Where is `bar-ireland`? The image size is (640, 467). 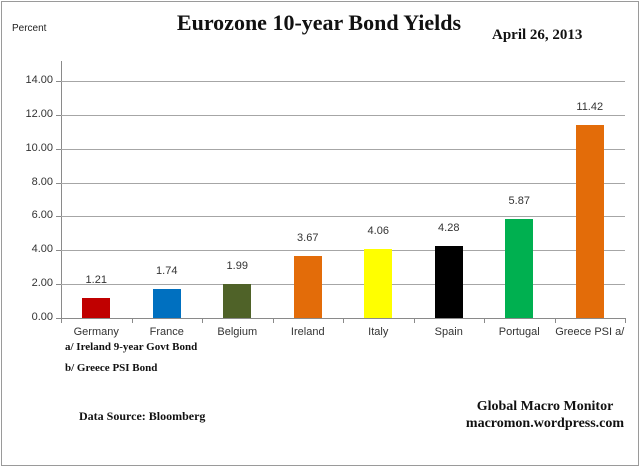
bar-ireland is located at coordinates (307, 286).